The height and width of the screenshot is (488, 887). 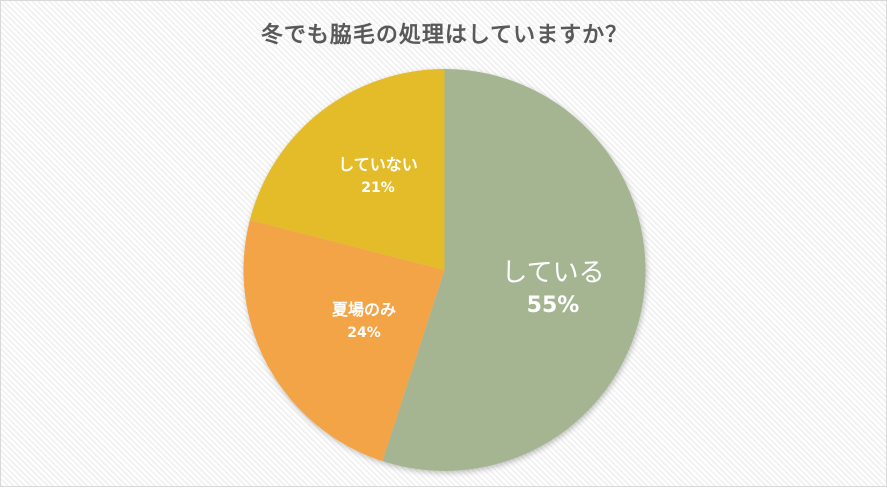 I want to click on slice-label-shiteinai: していない 21%, so click(x=378, y=177).